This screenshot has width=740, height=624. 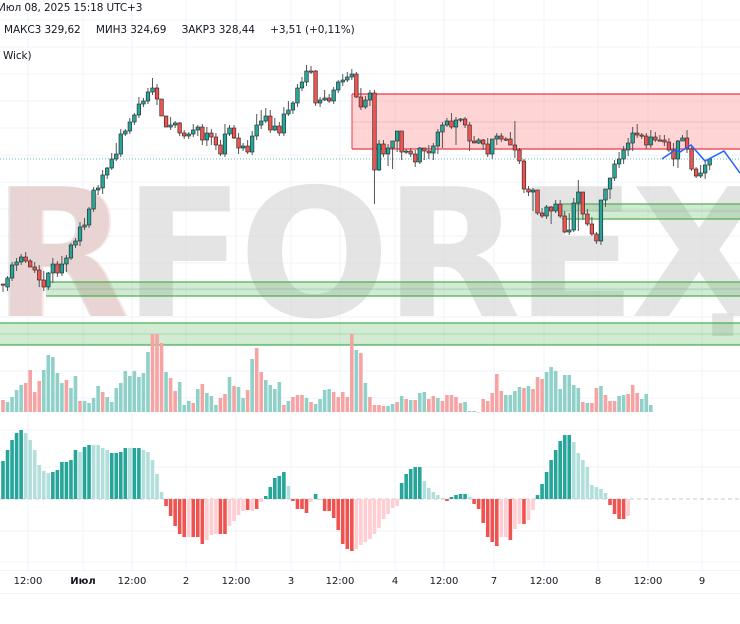 I want to click on time-tick-label: 7, so click(x=494, y=581).